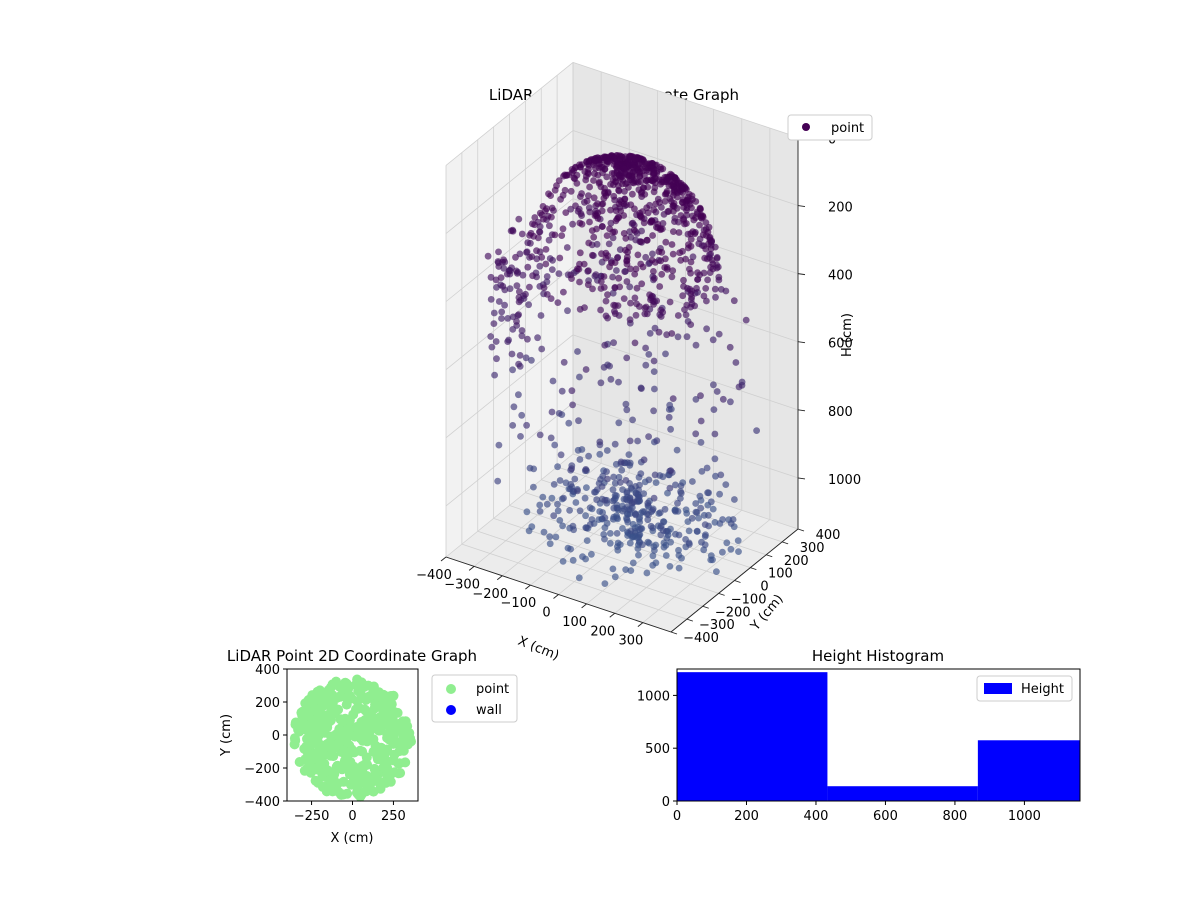 This screenshot has width=1200, height=900. I want to click on histogram-ticks: 0 200 400 600 800 1000 0 500 1000, so click(839, 756).